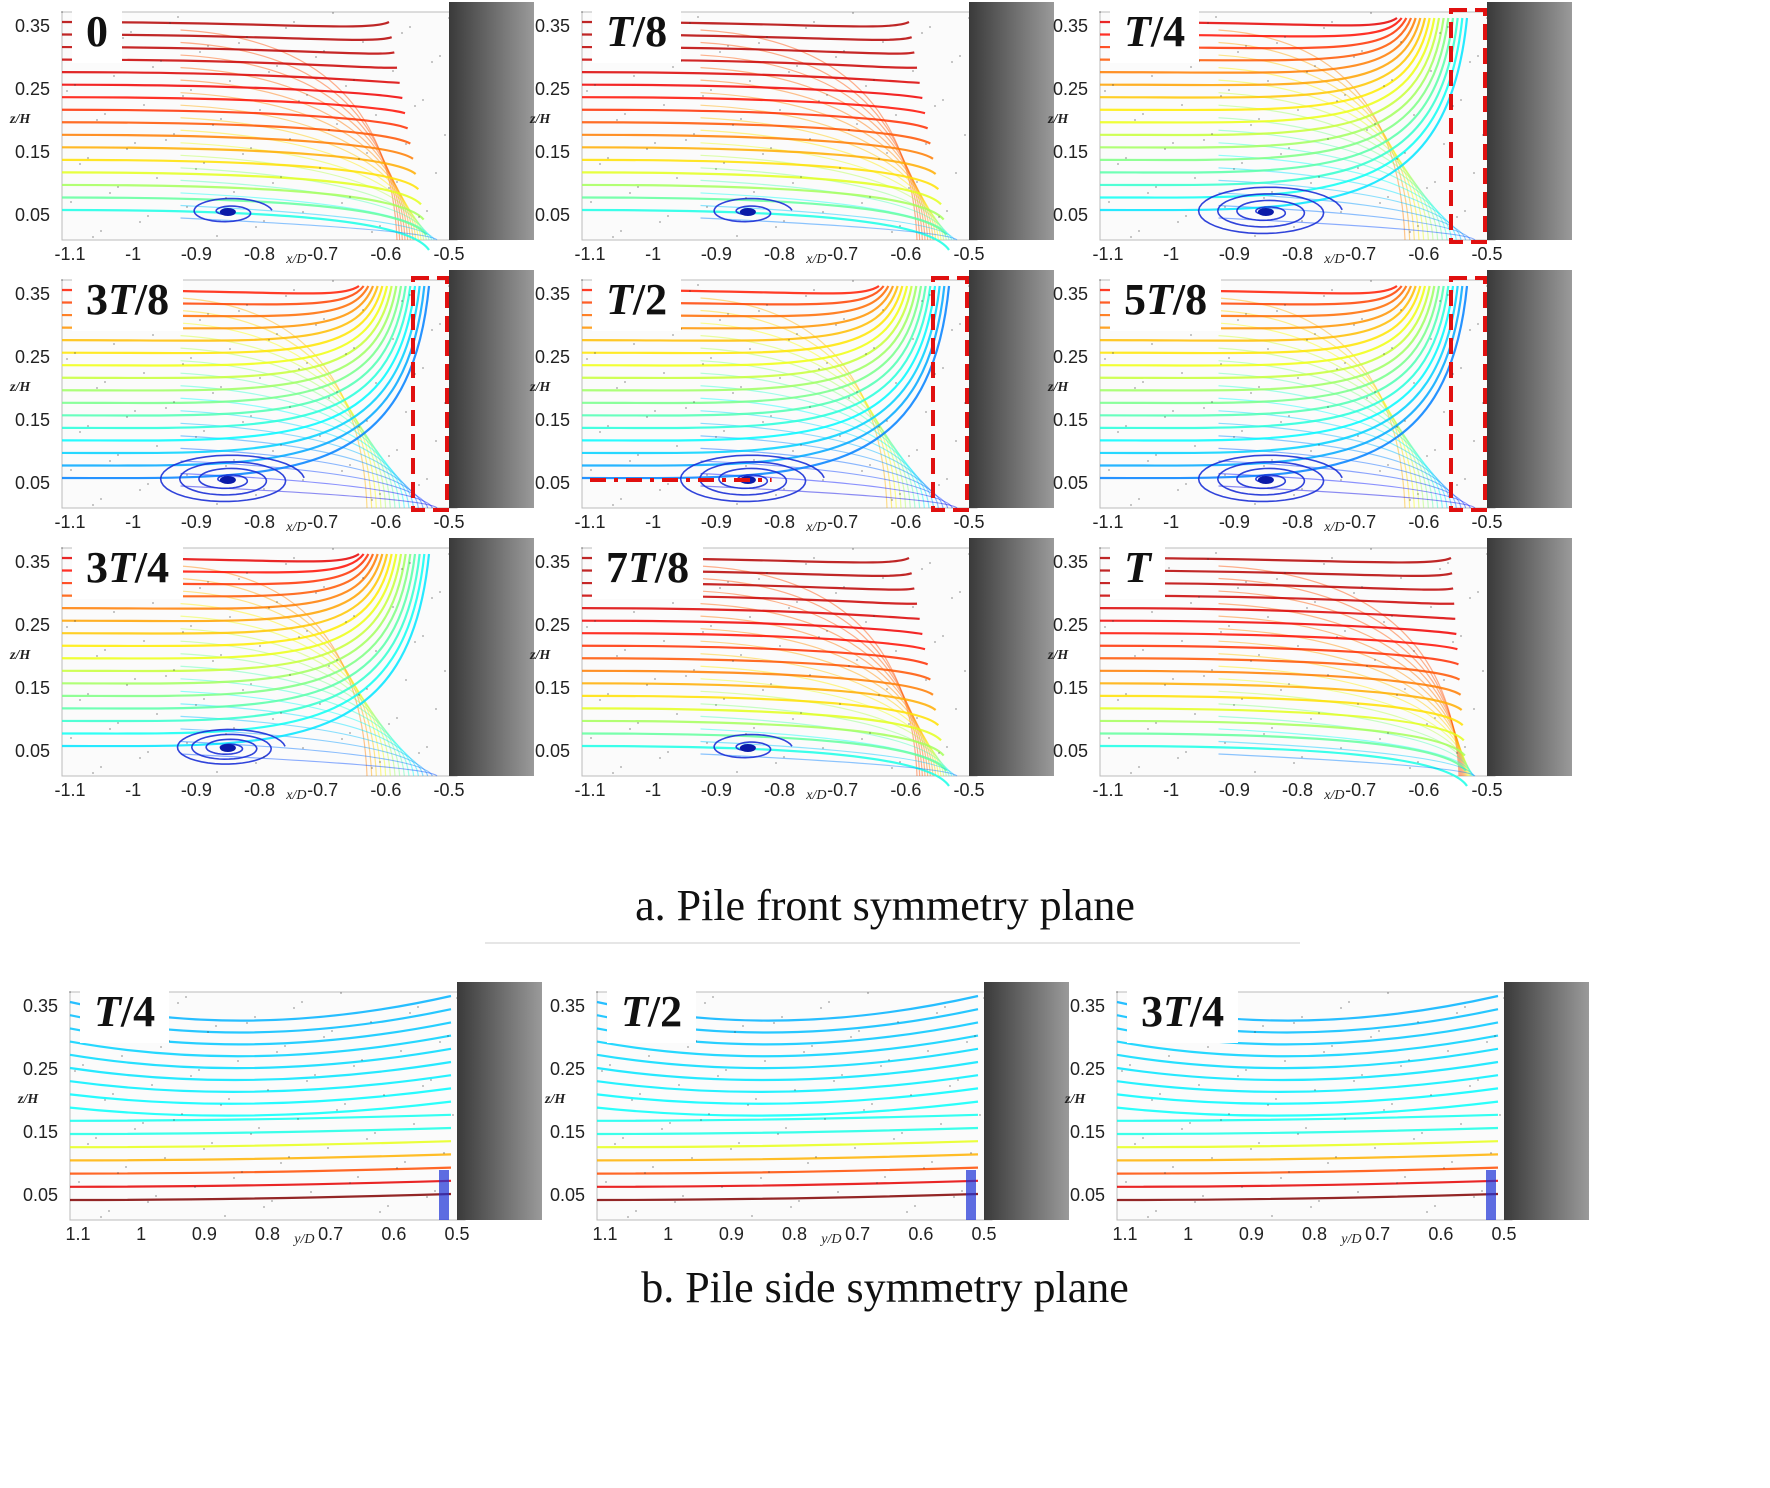  I want to click on x-tick-label: -1, so click(1171, 790).